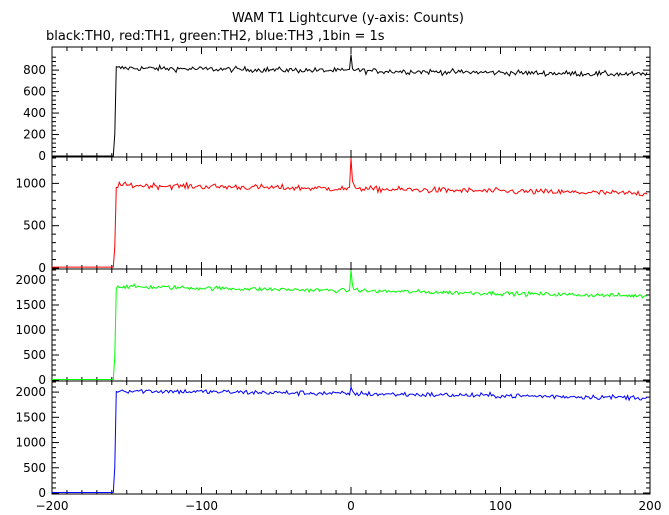 This screenshot has width=669, height=515. I want to click on chart-title: WAM T1 Lightcurve (y-axis: Counts), so click(348, 18).